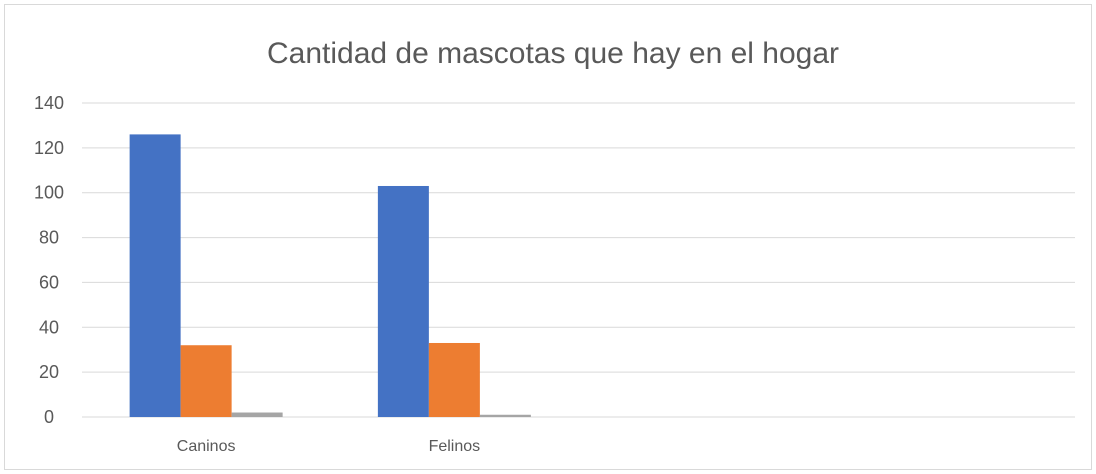  What do you see at coordinates (455, 446) in the screenshot?
I see `x-category-label: Felinos` at bounding box center [455, 446].